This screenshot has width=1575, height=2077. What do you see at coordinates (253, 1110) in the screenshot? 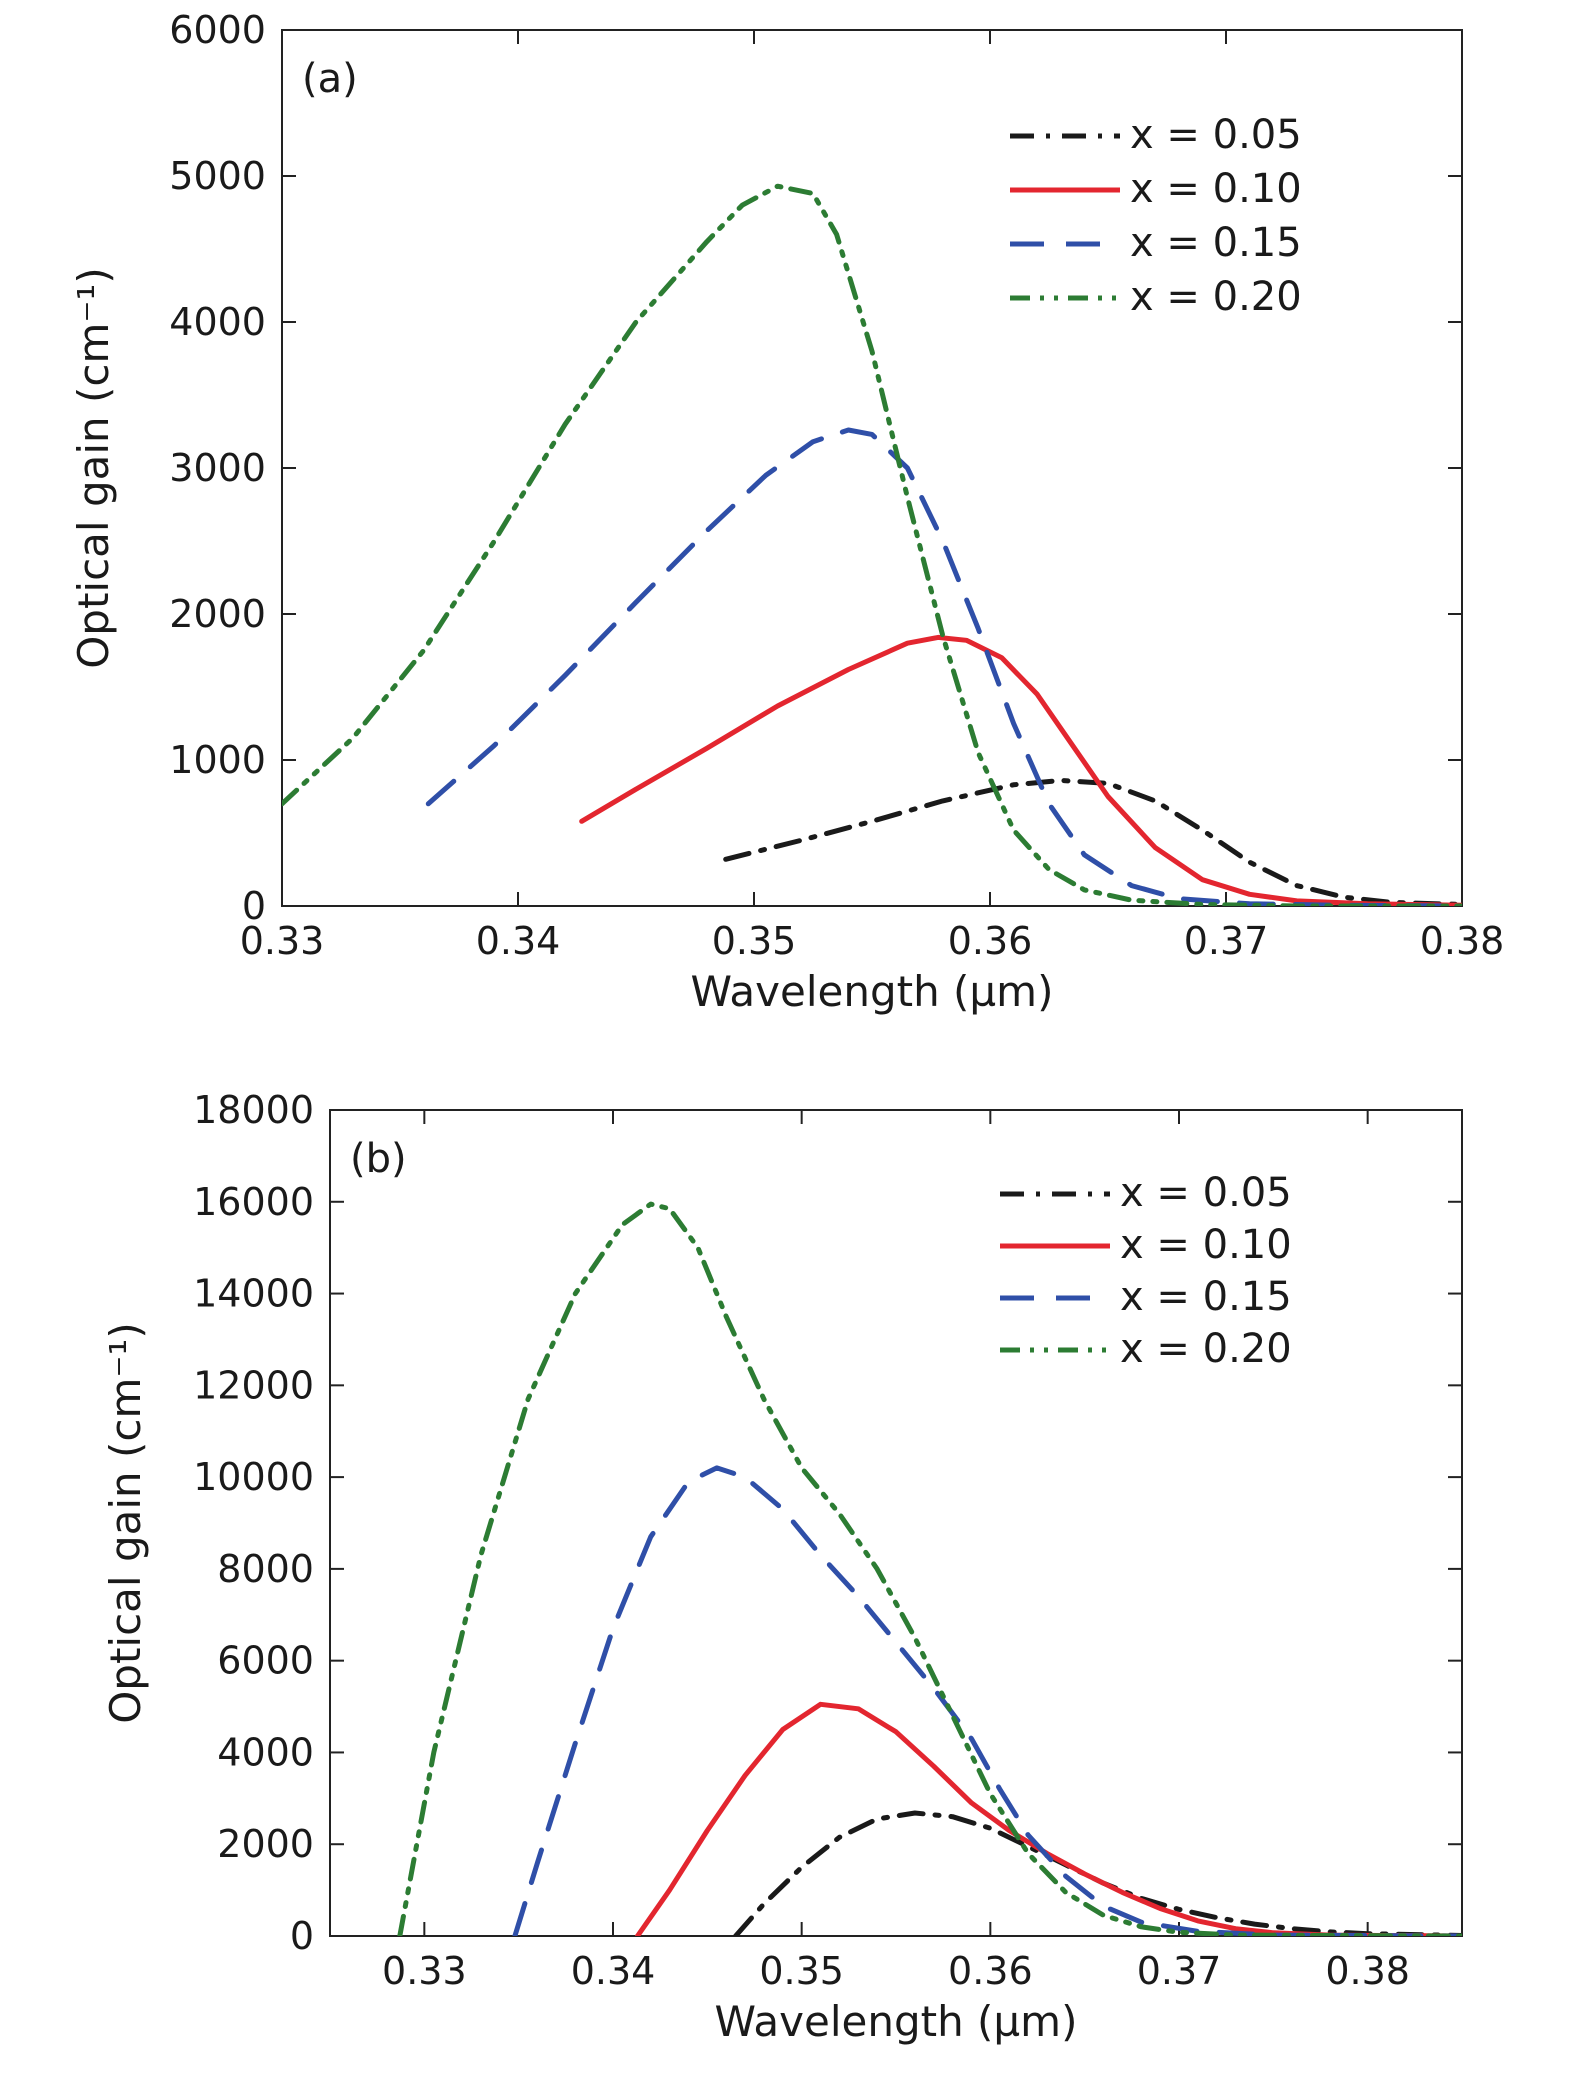
I see `y-tick-label: 18000` at bounding box center [253, 1110].